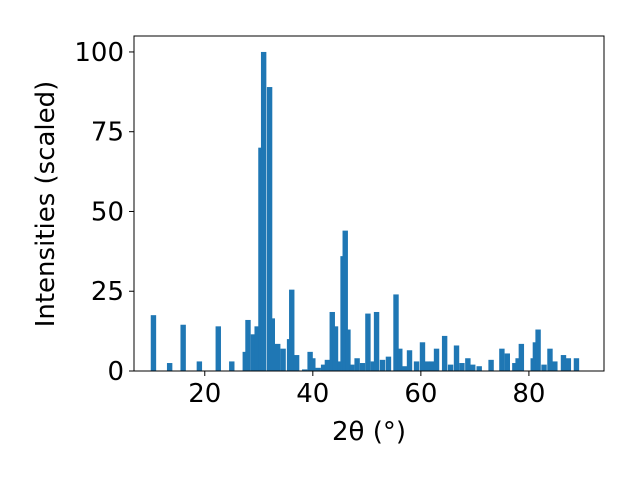 The width and height of the screenshot is (640, 480). What do you see at coordinates (312, 394) in the screenshot?
I see `x-tick-label: 40` at bounding box center [312, 394].